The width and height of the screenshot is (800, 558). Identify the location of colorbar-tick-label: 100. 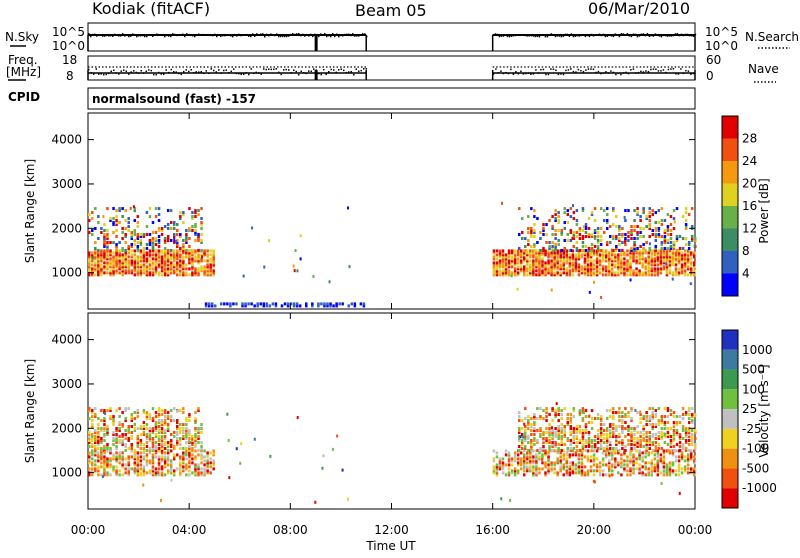
(753, 389).